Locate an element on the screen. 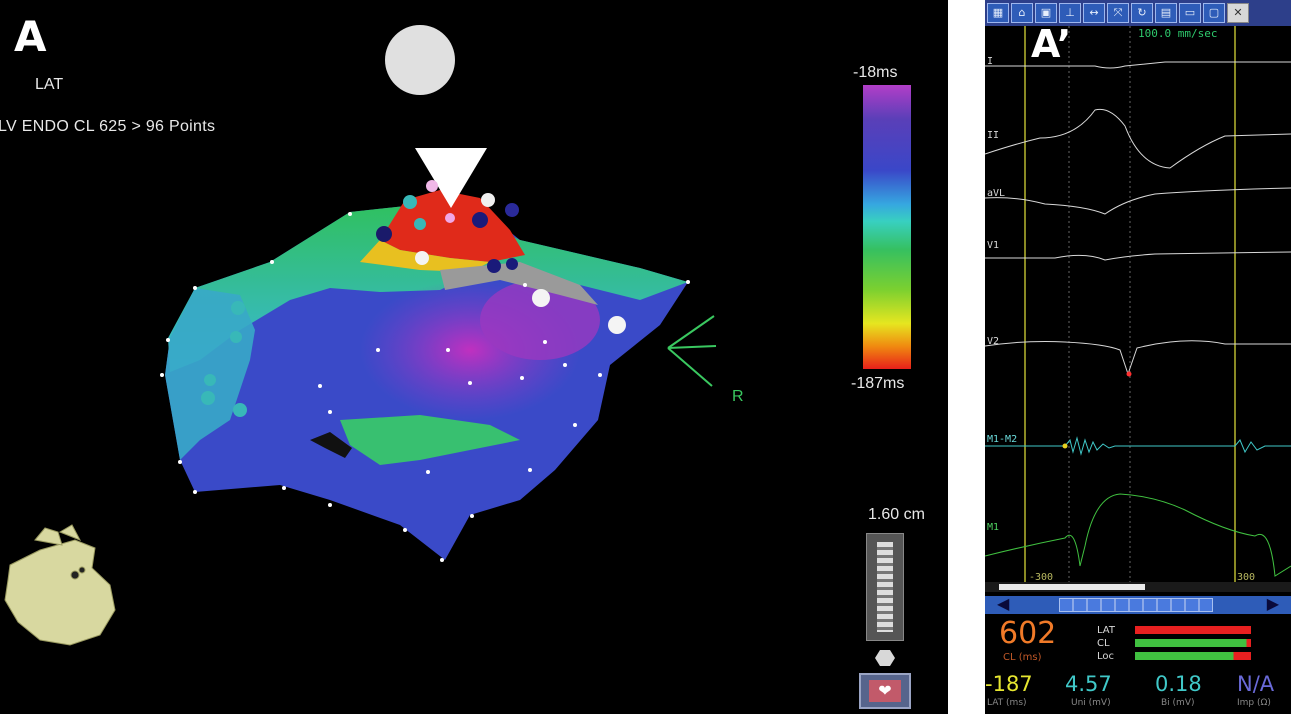 This screenshot has width=1300, height=714. trace-label-ii: II is located at coordinates (993, 135).